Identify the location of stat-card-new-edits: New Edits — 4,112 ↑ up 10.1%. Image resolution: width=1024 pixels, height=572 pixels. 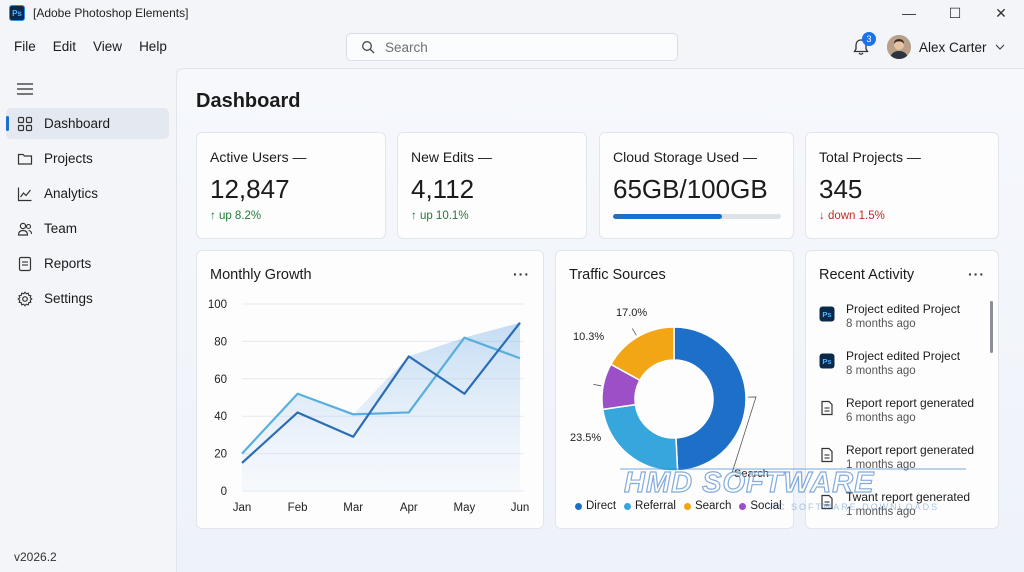
(492, 185).